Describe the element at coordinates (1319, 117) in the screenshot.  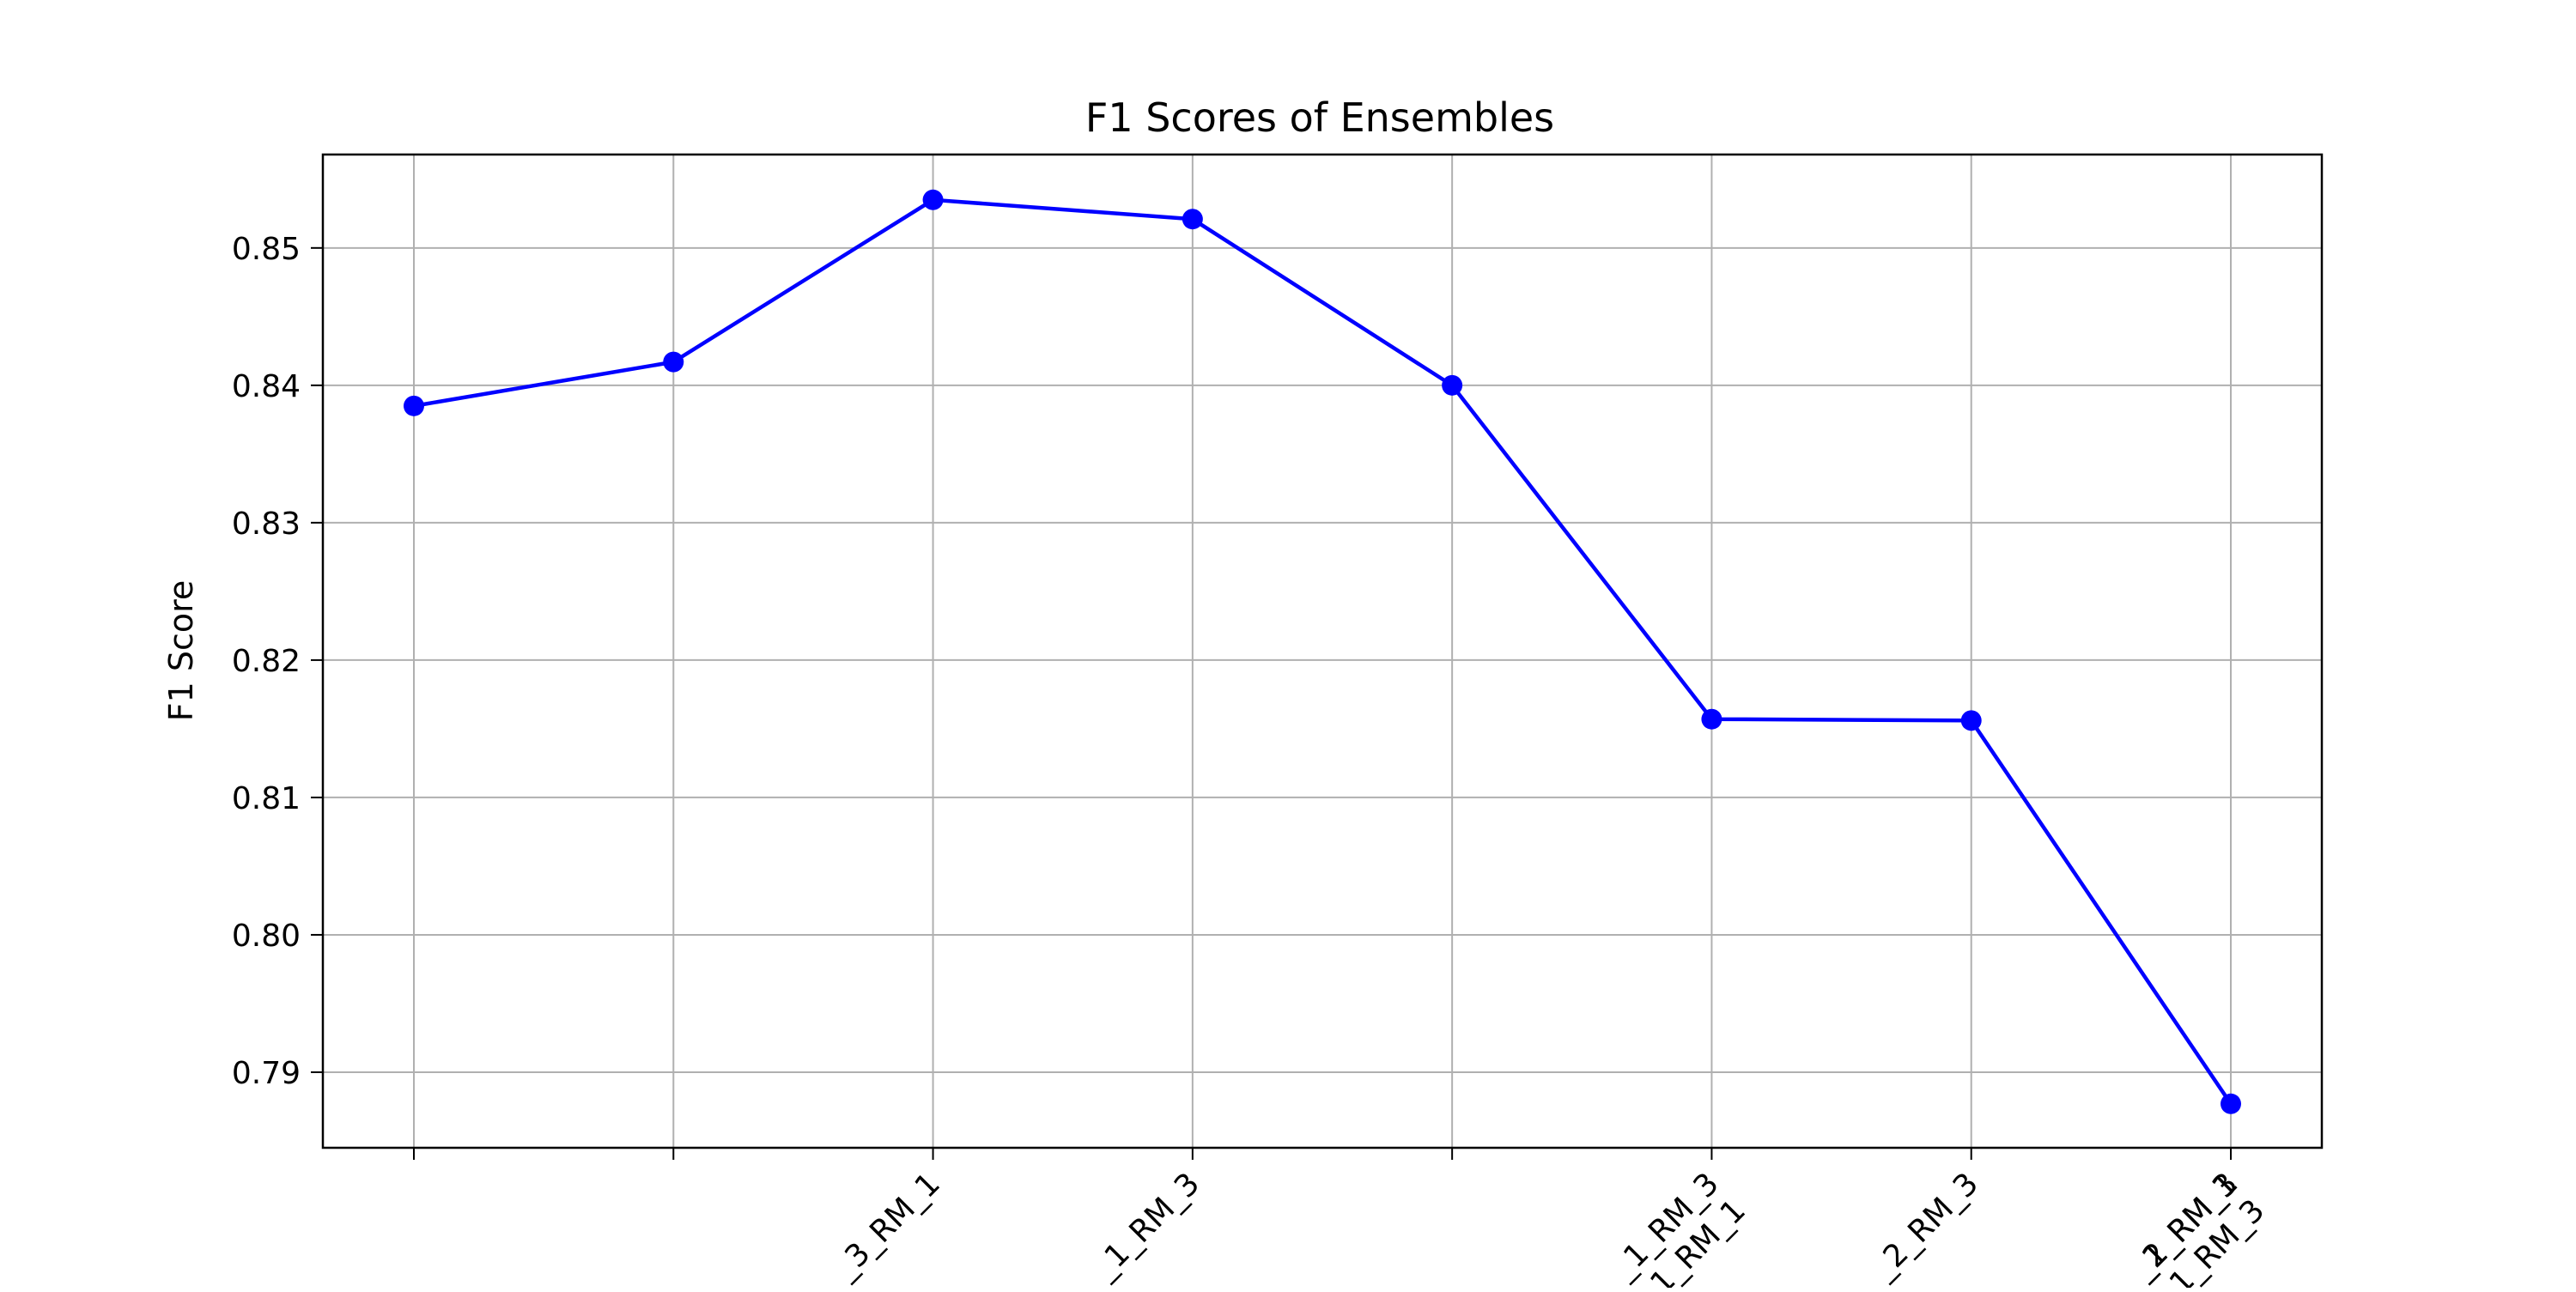
I see `chart-title: F1 Scores of Ensembles` at that location.